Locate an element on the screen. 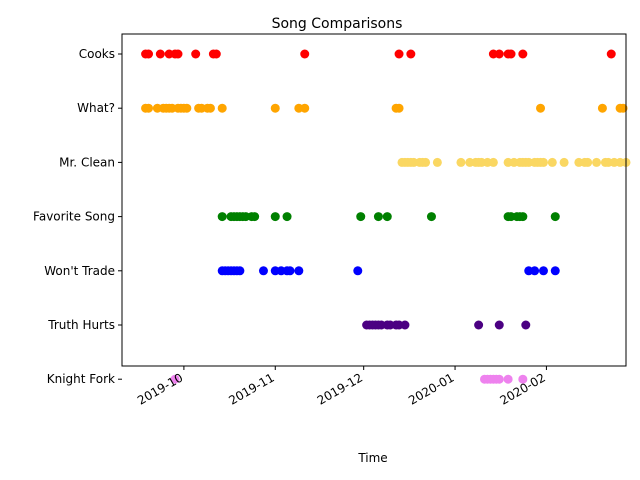 This screenshot has width=640, height=480. series-truth-hurts is located at coordinates (446, 325).